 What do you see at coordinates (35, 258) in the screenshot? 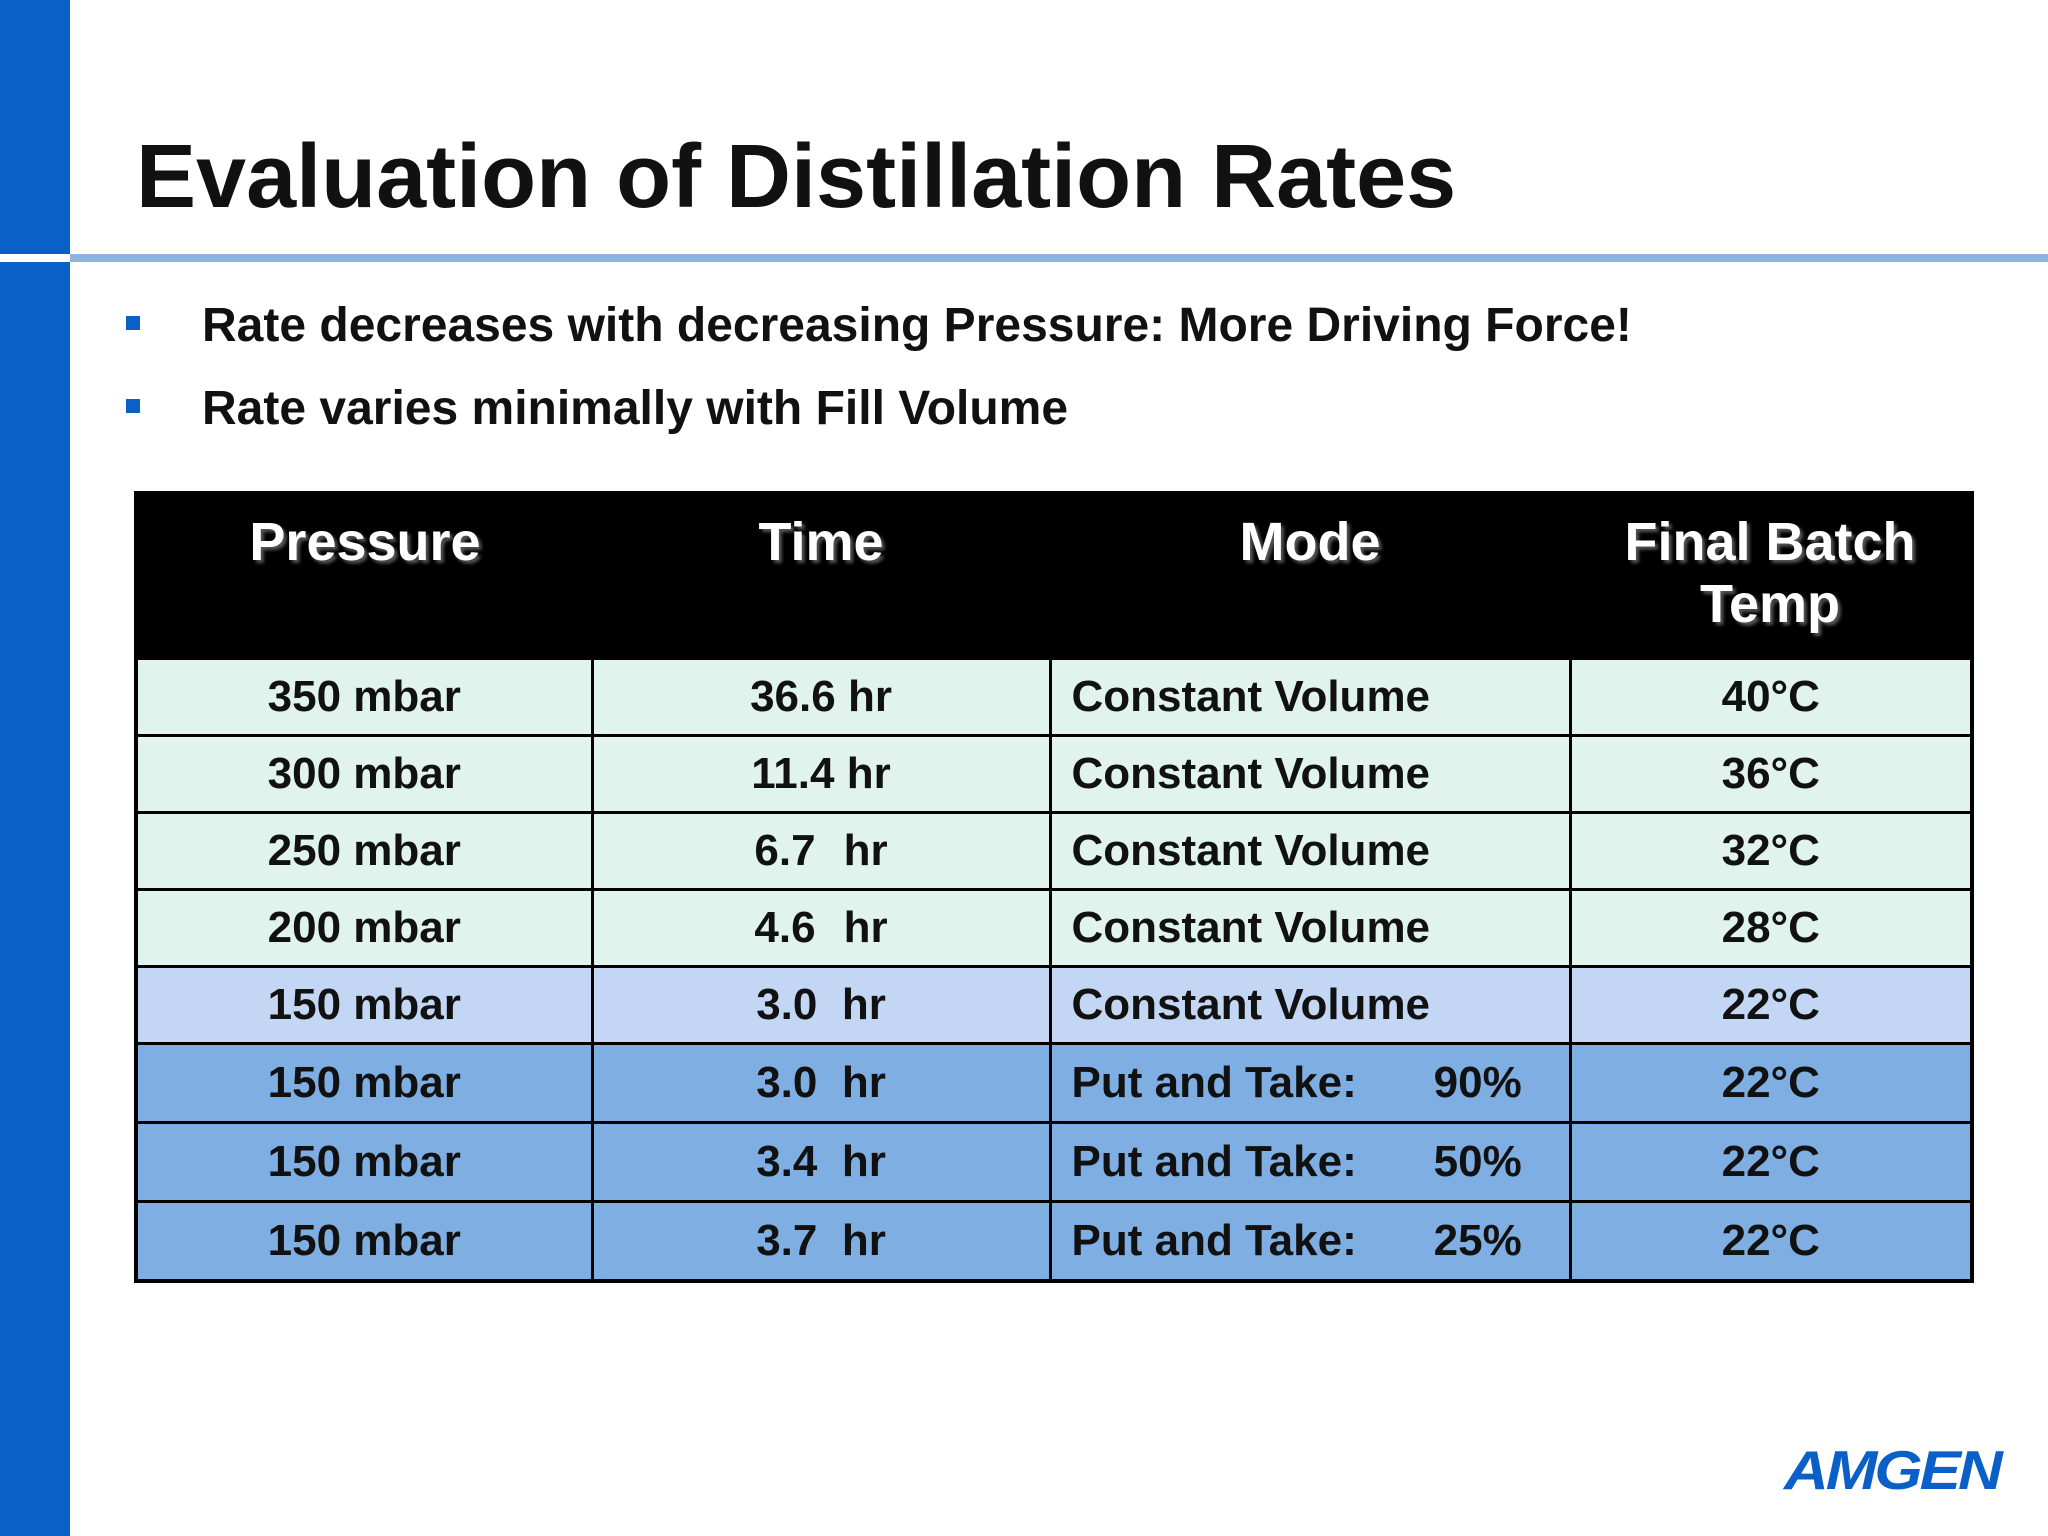
I see `left-bar-notch` at bounding box center [35, 258].